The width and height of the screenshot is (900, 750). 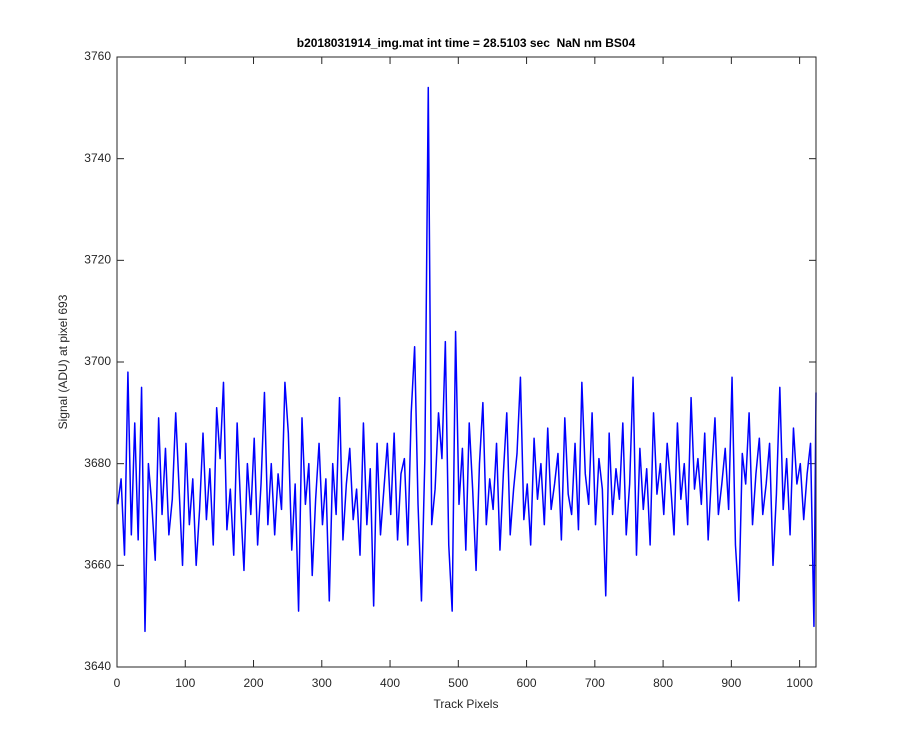 What do you see at coordinates (97, 158) in the screenshot?
I see `y-tick-label: 3740` at bounding box center [97, 158].